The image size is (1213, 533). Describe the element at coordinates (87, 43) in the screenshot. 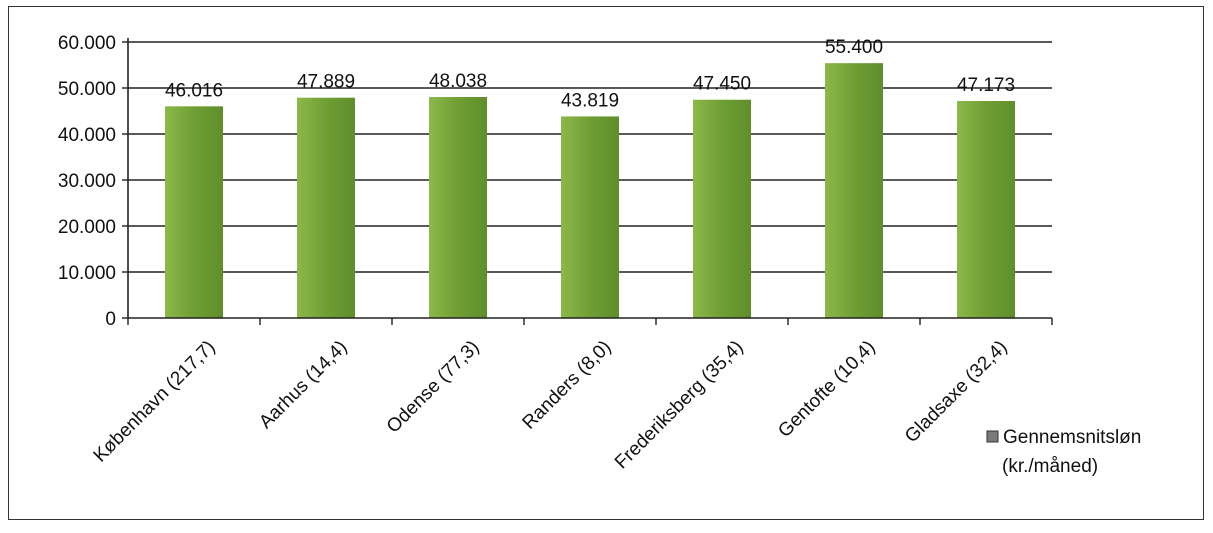

I see `y-tick-label: 60.000` at that location.